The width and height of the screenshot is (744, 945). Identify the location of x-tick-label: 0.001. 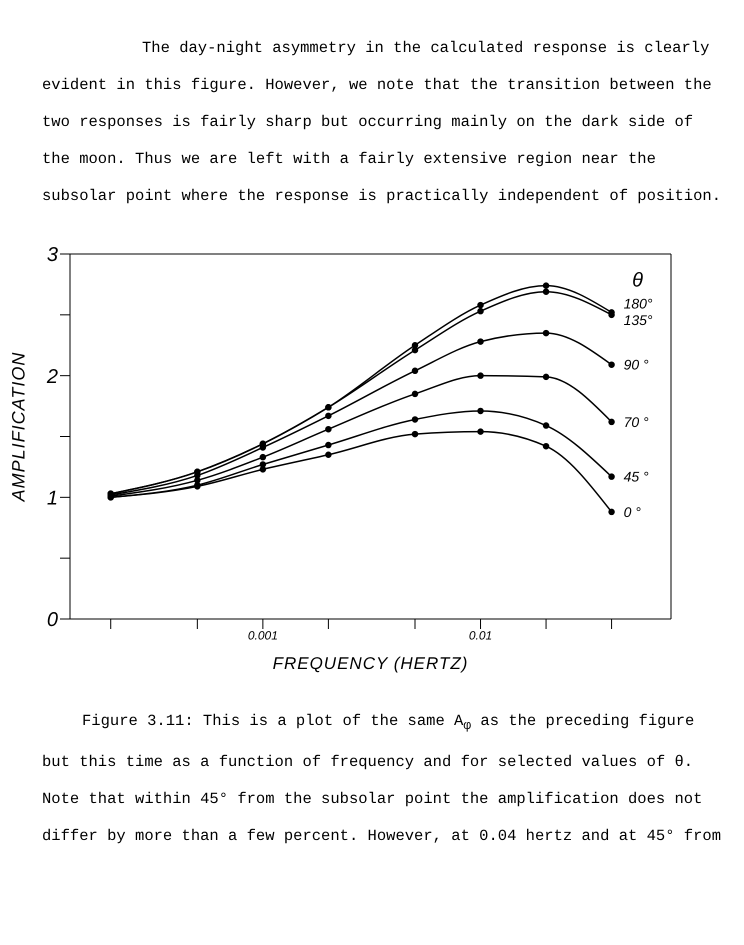
(263, 635).